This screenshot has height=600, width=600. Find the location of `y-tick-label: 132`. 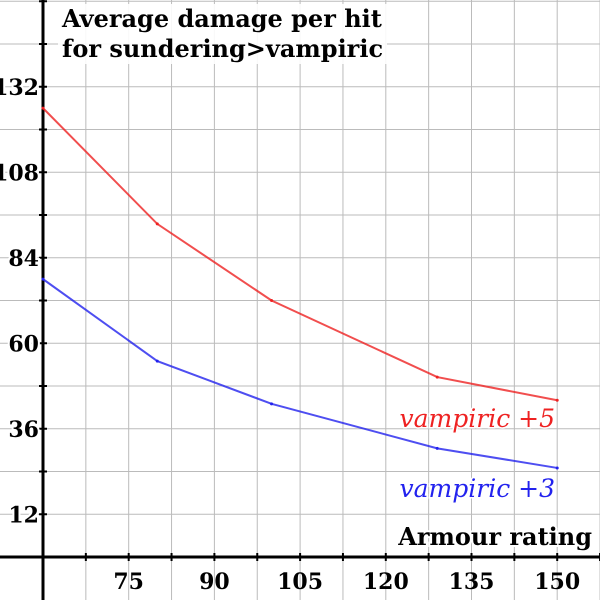

y-tick-label: 132 is located at coordinates (19, 88).